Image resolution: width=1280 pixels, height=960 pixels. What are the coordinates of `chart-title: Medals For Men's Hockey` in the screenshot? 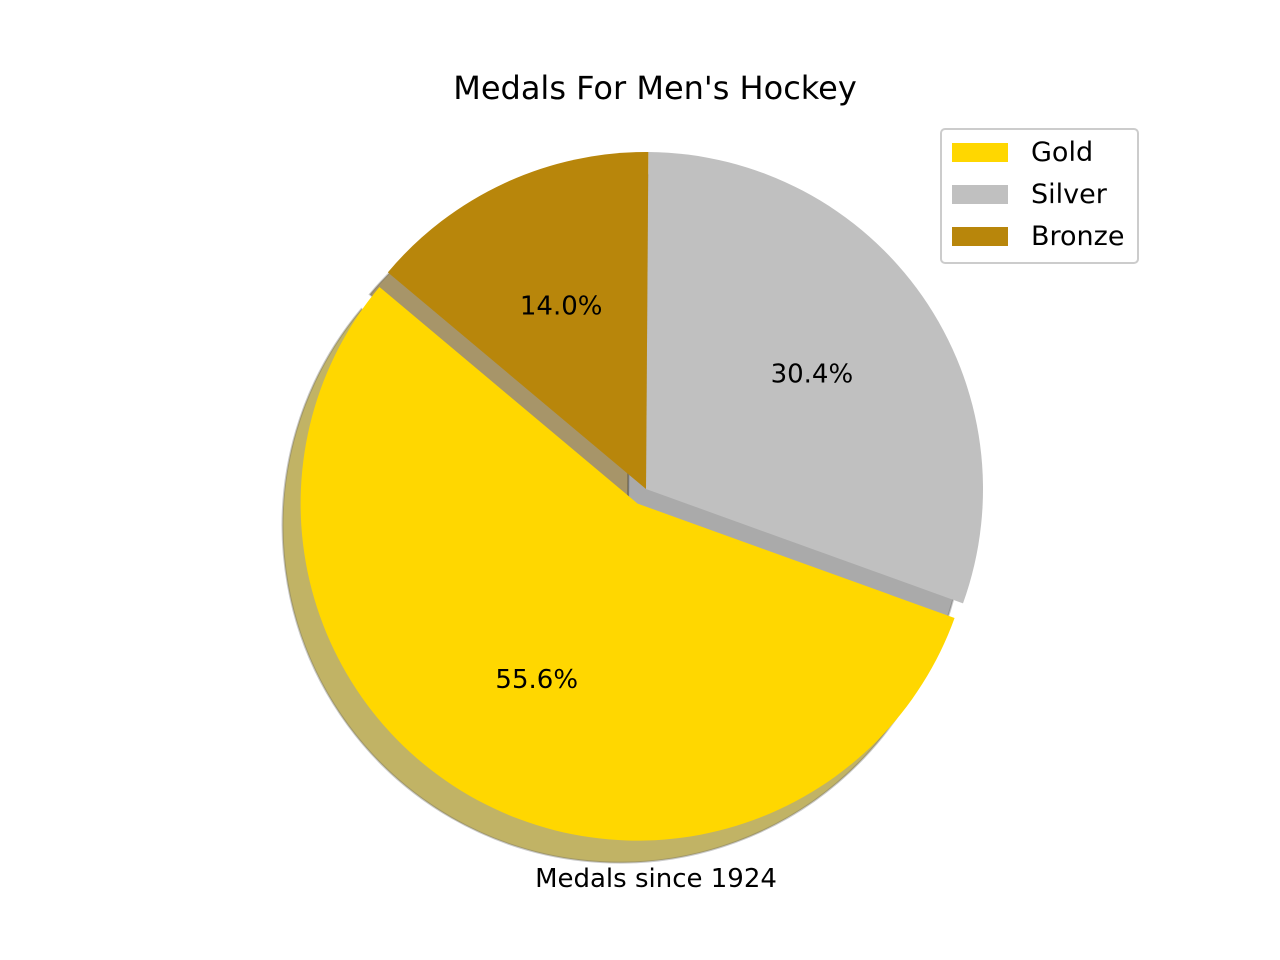 It's located at (655, 88).